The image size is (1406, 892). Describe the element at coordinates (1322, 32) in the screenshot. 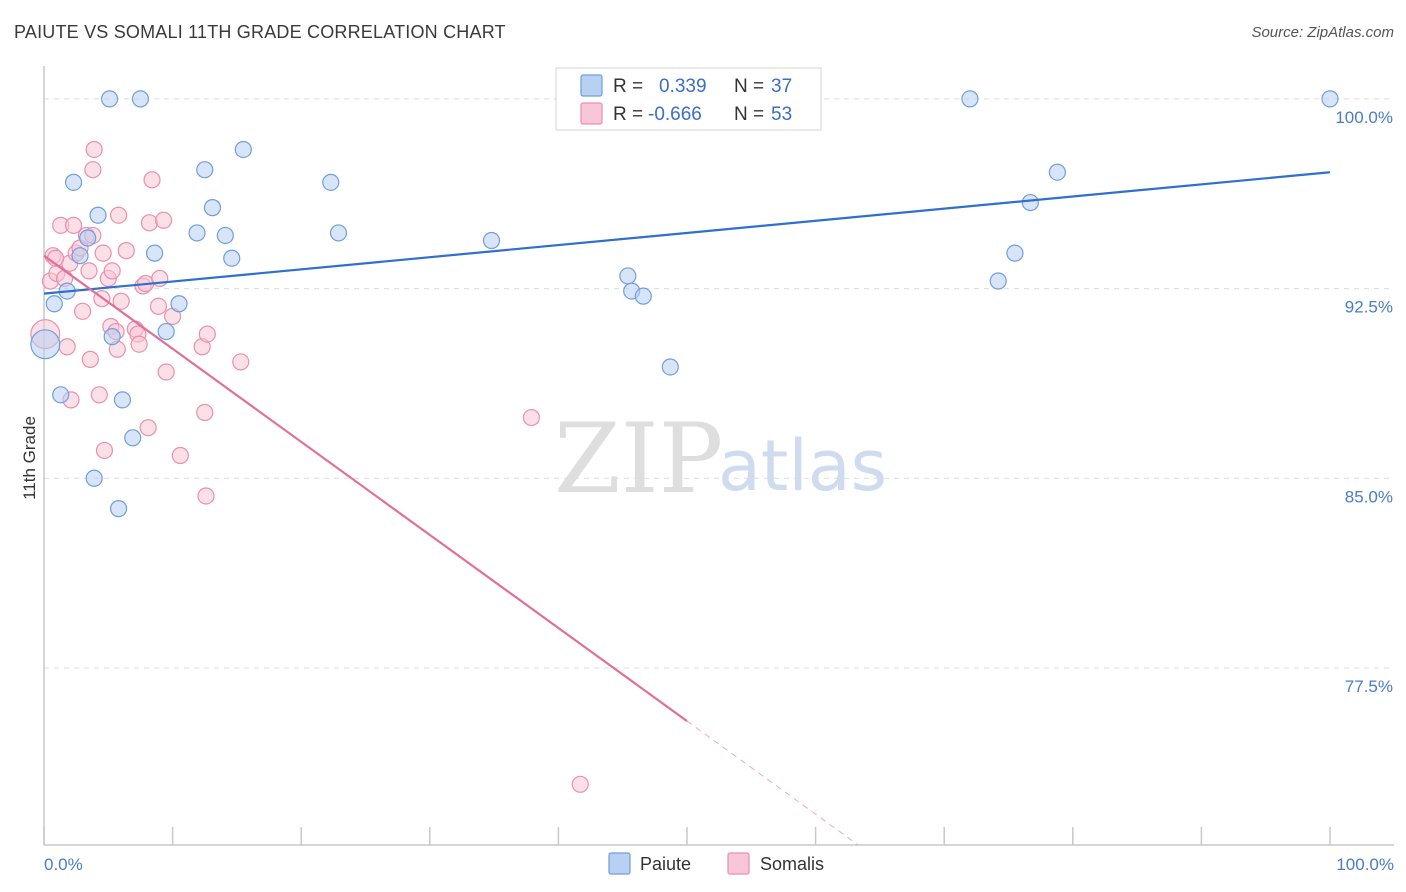

I see `chart-source: Source: ZipAtlas.com` at that location.